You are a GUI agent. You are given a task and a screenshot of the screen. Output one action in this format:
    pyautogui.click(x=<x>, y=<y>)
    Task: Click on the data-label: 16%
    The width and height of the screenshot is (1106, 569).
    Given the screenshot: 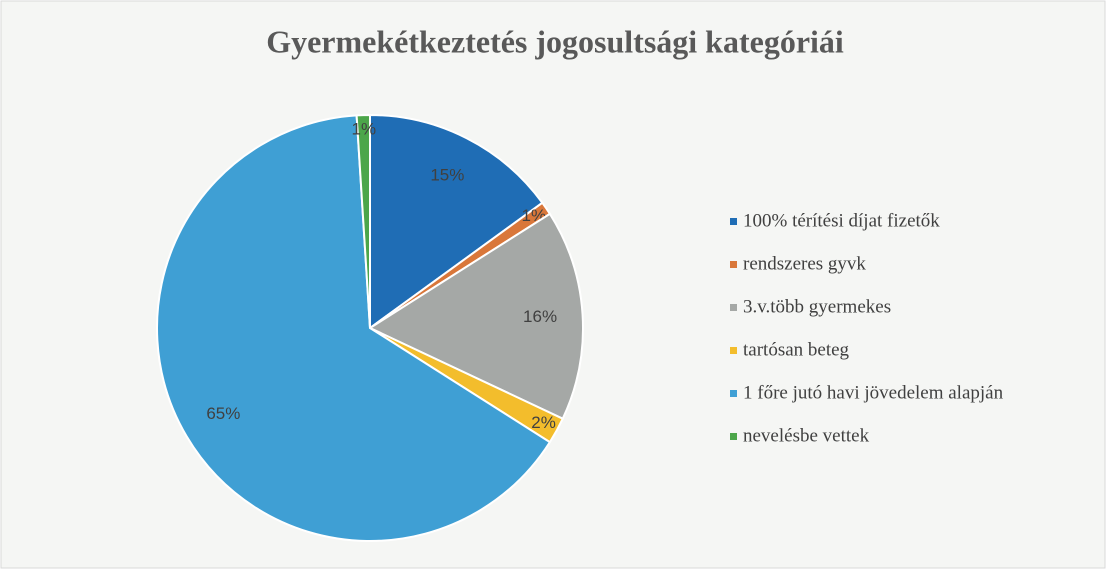 What is the action you would take?
    pyautogui.click(x=540, y=316)
    